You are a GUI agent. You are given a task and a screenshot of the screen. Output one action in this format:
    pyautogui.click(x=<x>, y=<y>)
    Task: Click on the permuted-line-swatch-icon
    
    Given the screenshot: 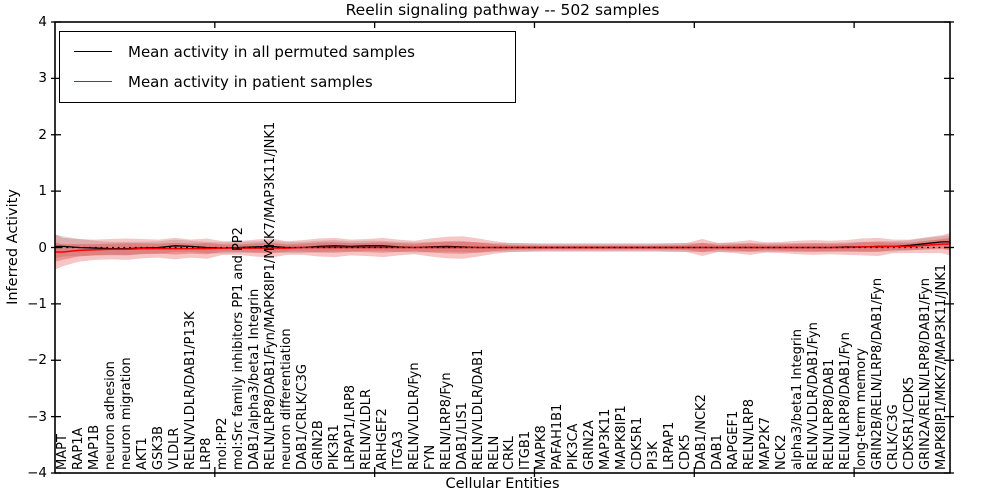 What is the action you would take?
    pyautogui.click(x=93, y=51)
    